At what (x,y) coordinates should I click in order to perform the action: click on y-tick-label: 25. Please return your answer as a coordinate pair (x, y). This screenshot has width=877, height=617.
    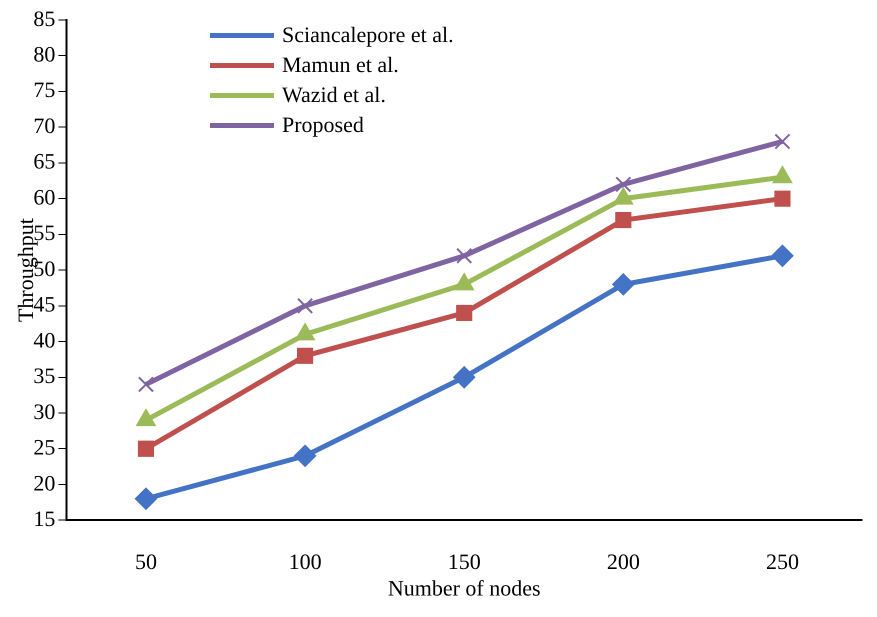
    Looking at the image, I should click on (44, 447).